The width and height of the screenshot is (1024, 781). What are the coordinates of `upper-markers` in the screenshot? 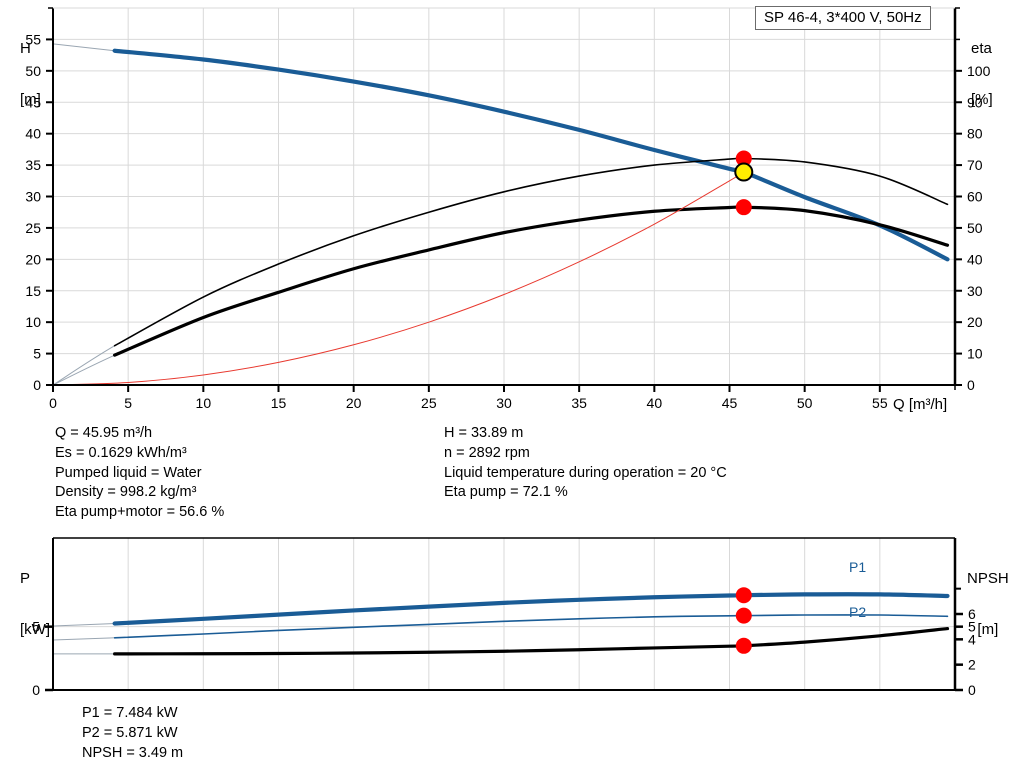 It's located at (744, 183).